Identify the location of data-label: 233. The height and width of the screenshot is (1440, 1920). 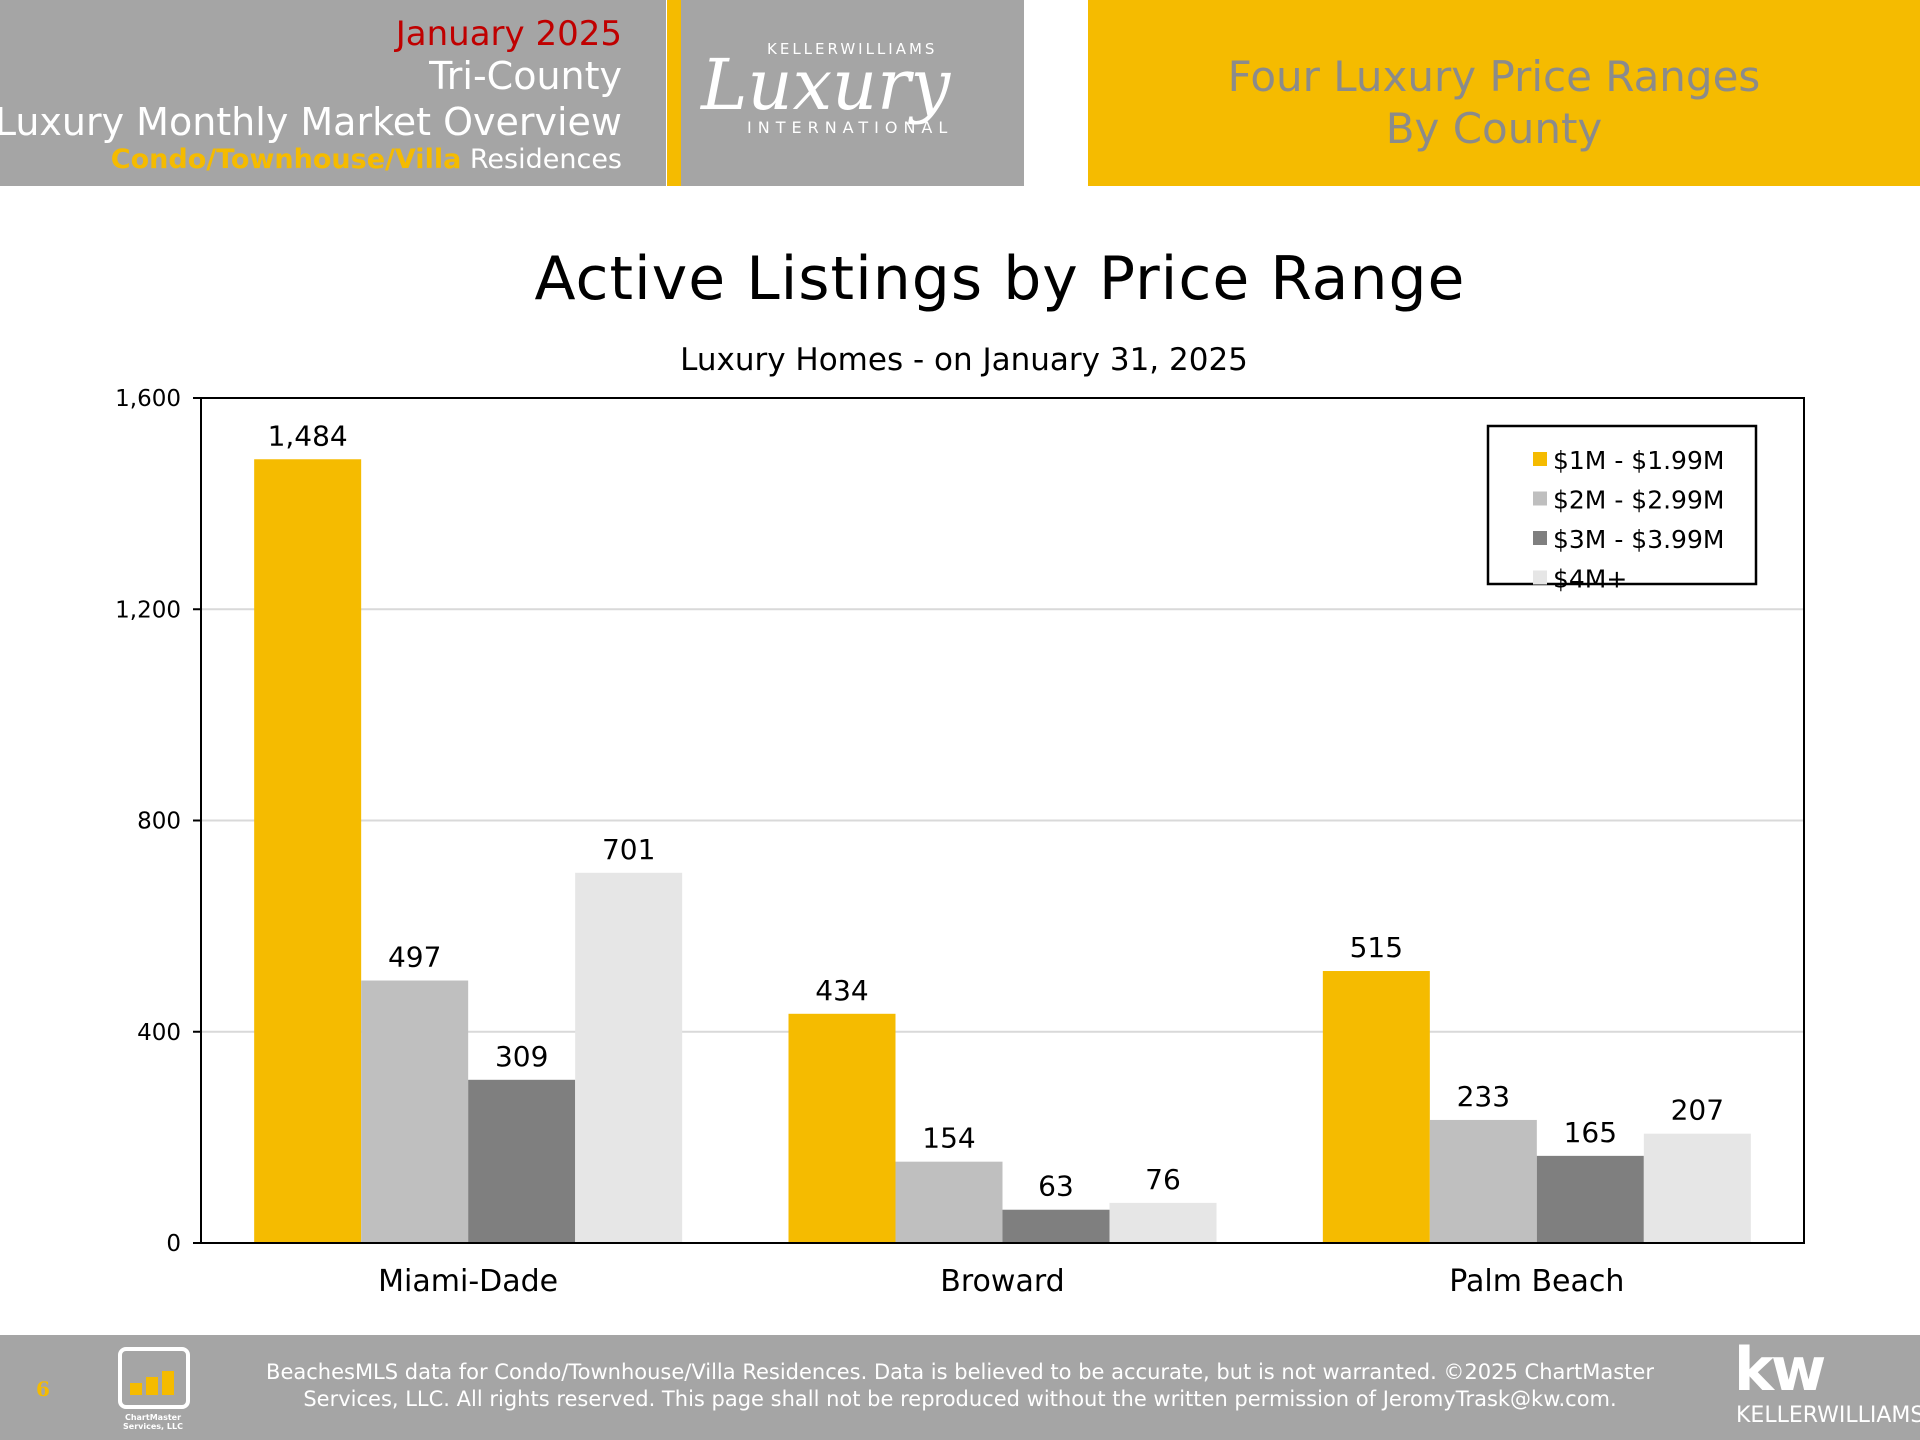
(1483, 1096).